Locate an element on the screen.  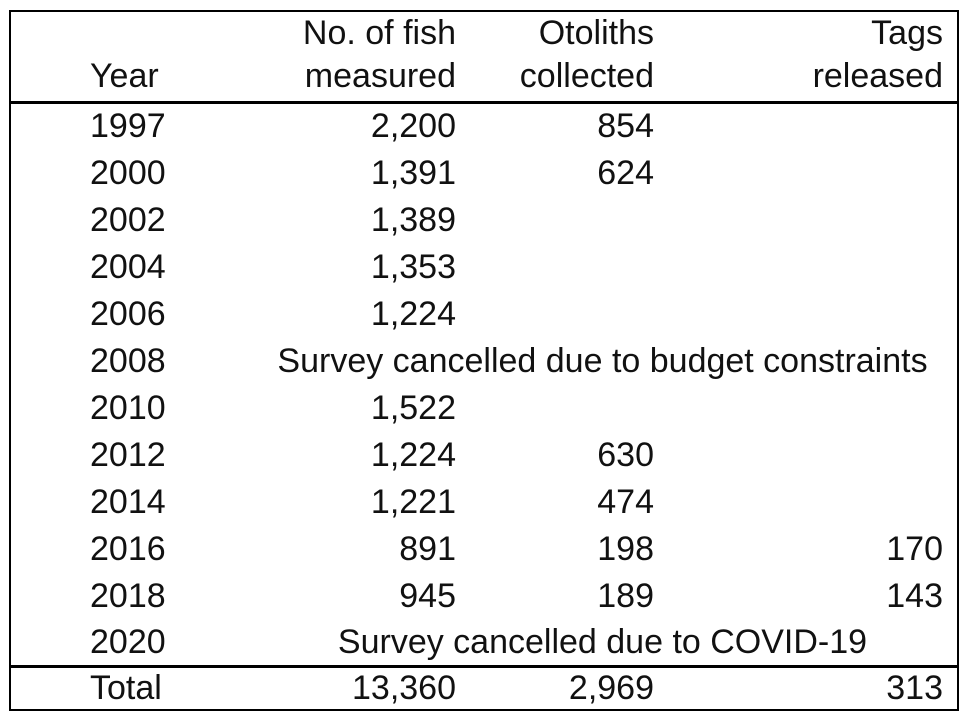
total-fish: 13,360 is located at coordinates (359, 687).